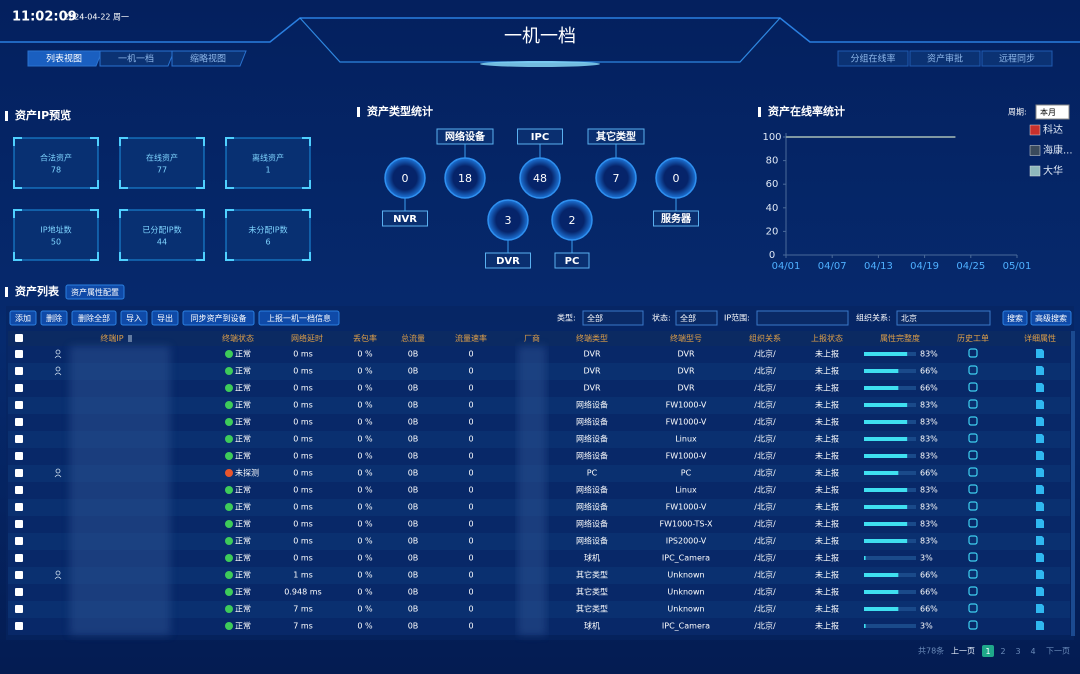 This screenshot has width=1080, height=674. What do you see at coordinates (1032, 651) in the screenshot?
I see `page-number: 4` at bounding box center [1032, 651].